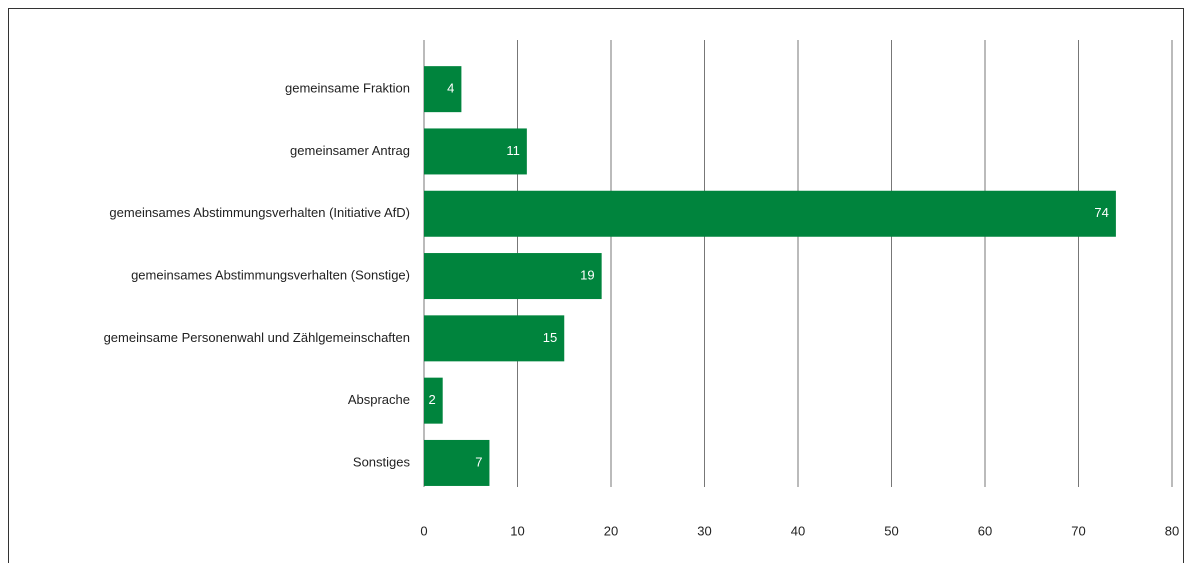 Image resolution: width=1192 pixels, height=563 pixels. Describe the element at coordinates (1078, 530) in the screenshot. I see `x-tick-label: 70` at that location.